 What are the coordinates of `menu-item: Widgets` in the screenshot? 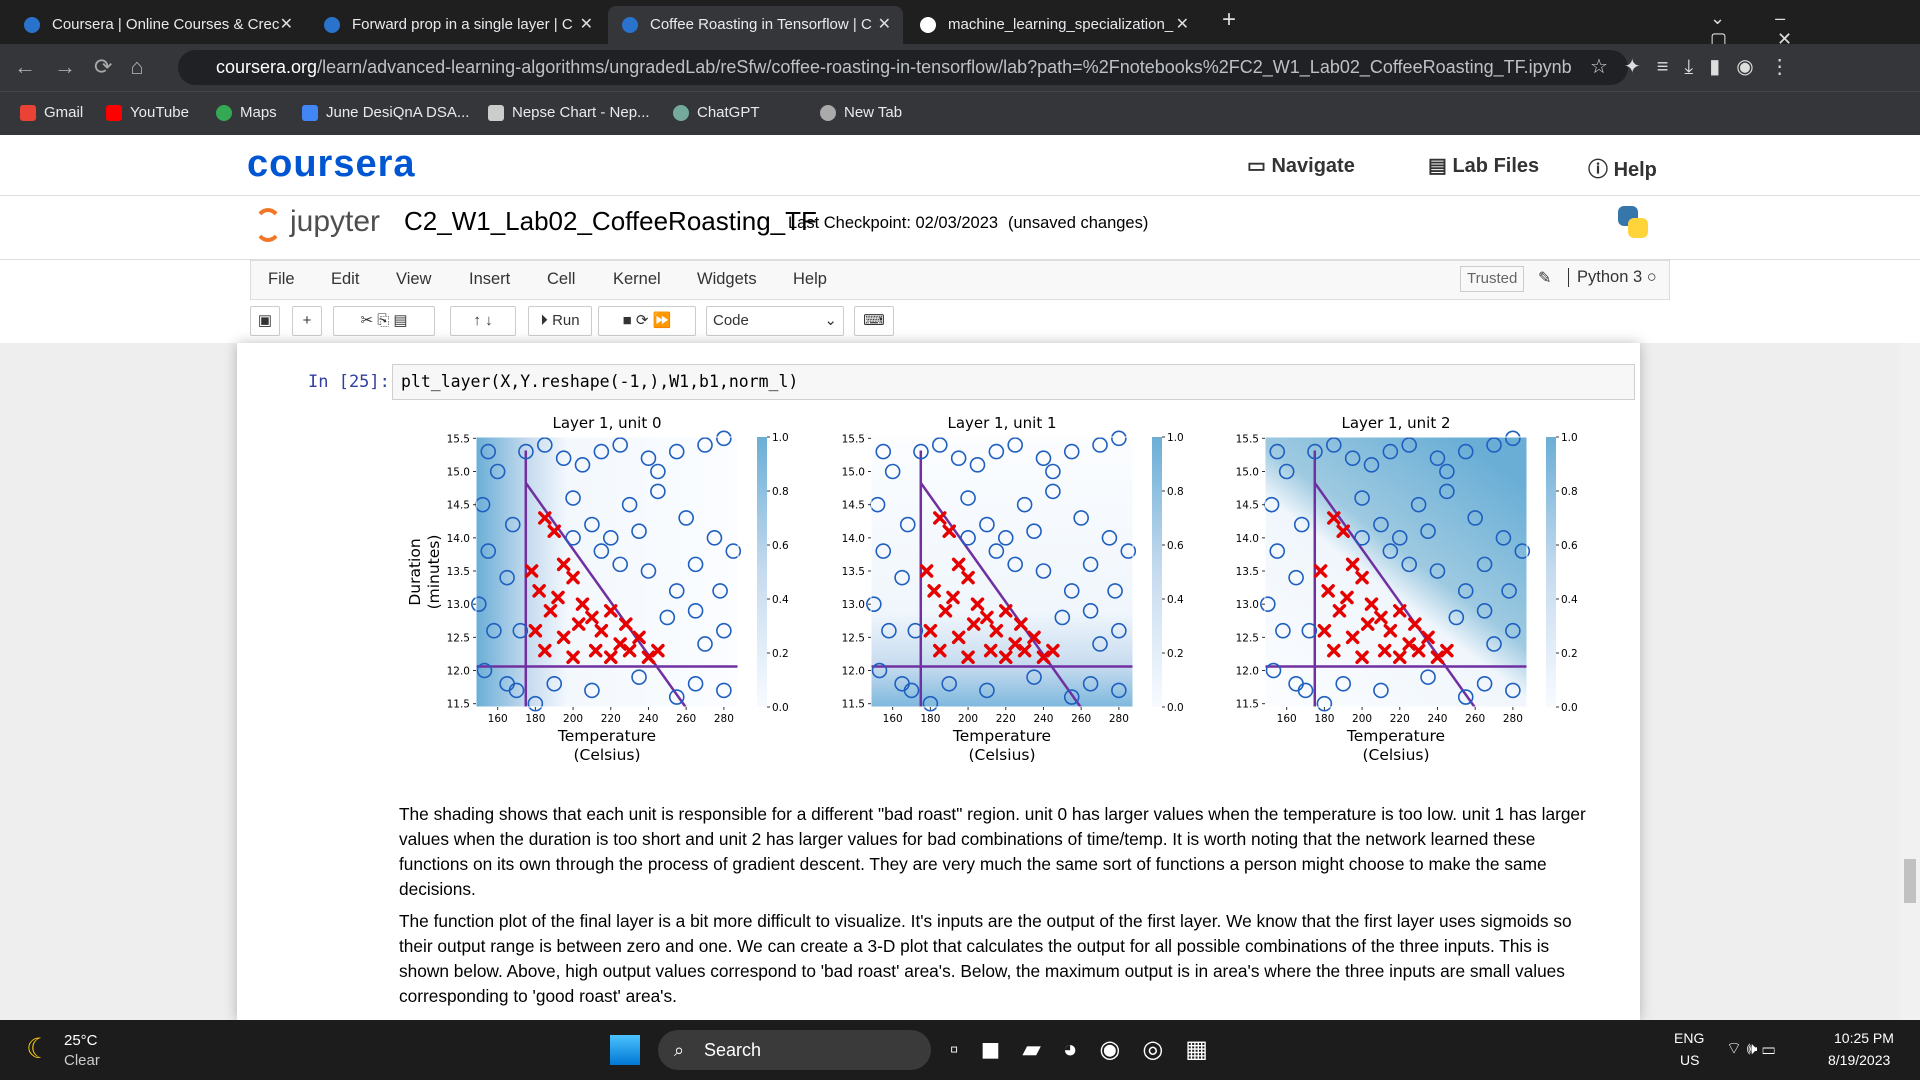 It's located at (727, 279).